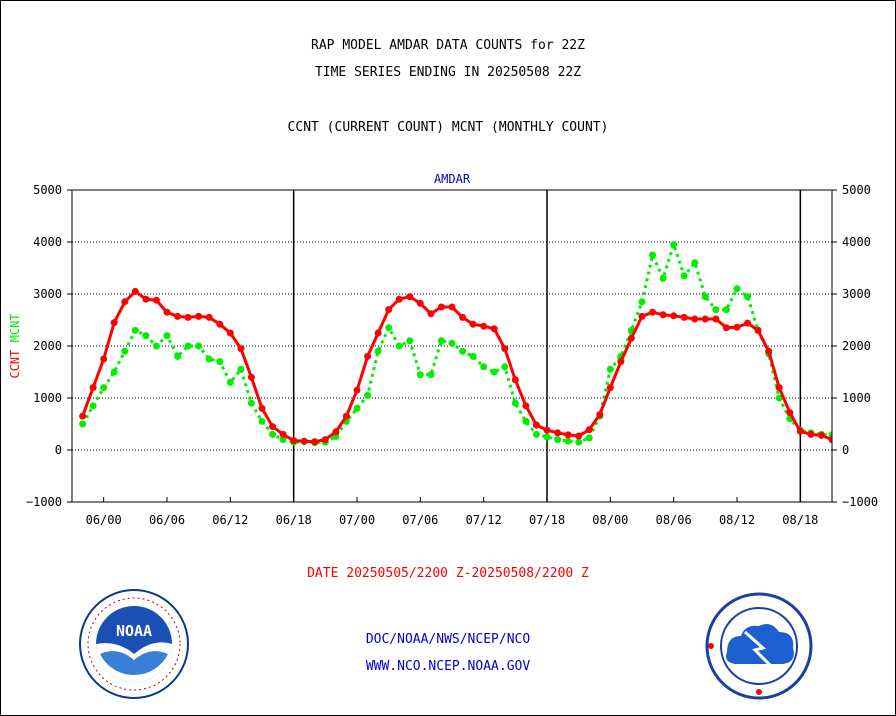 This screenshot has width=896, height=716. What do you see at coordinates (448, 72) in the screenshot?
I see `title-line-2: TIME SERIES ENDING IN 20250508 22Z` at bounding box center [448, 72].